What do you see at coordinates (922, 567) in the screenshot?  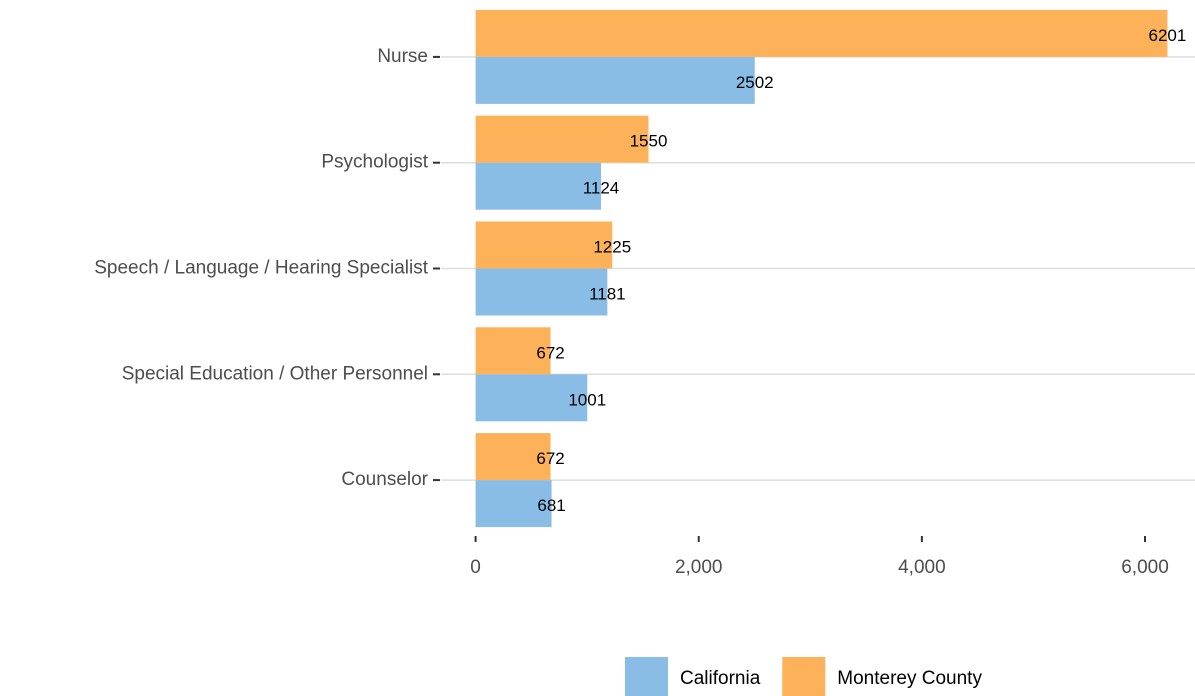 I see `x-tick-label: 4,000` at bounding box center [922, 567].